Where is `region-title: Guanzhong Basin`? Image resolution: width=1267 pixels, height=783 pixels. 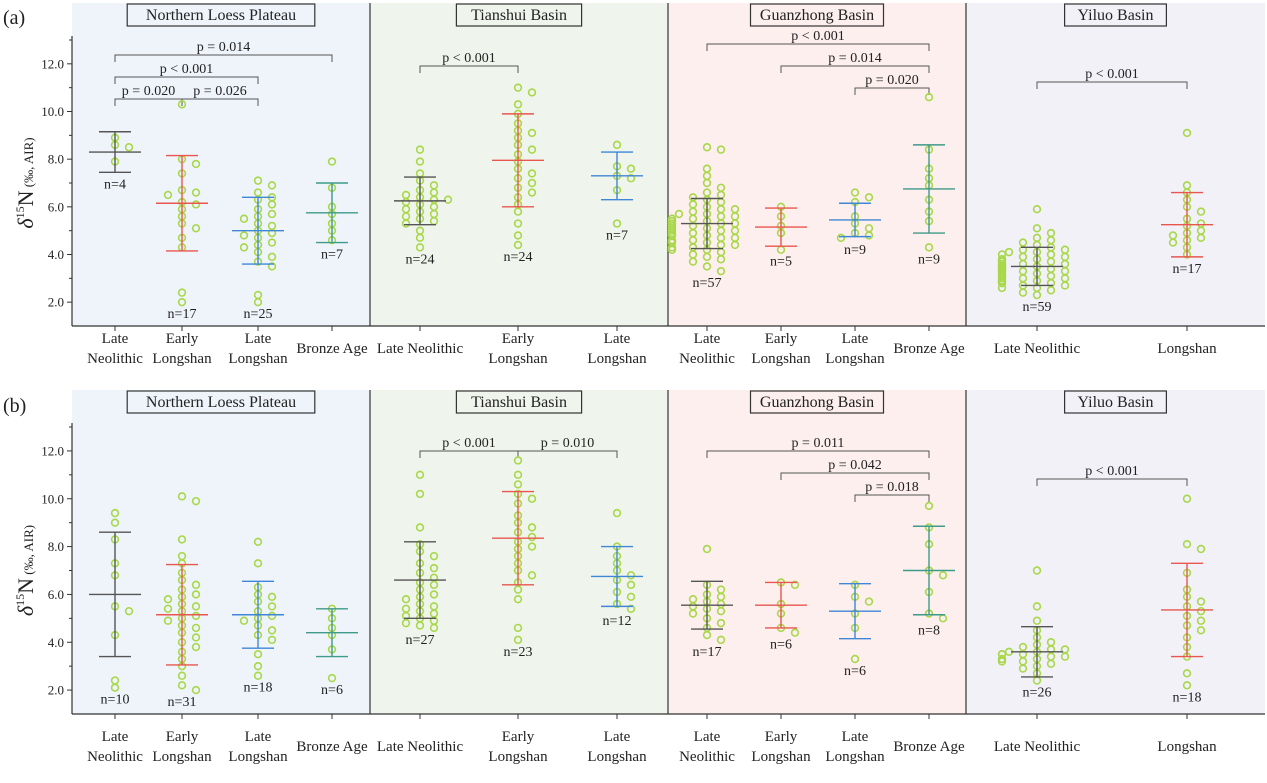
region-title: Guanzhong Basin is located at coordinates (817, 402).